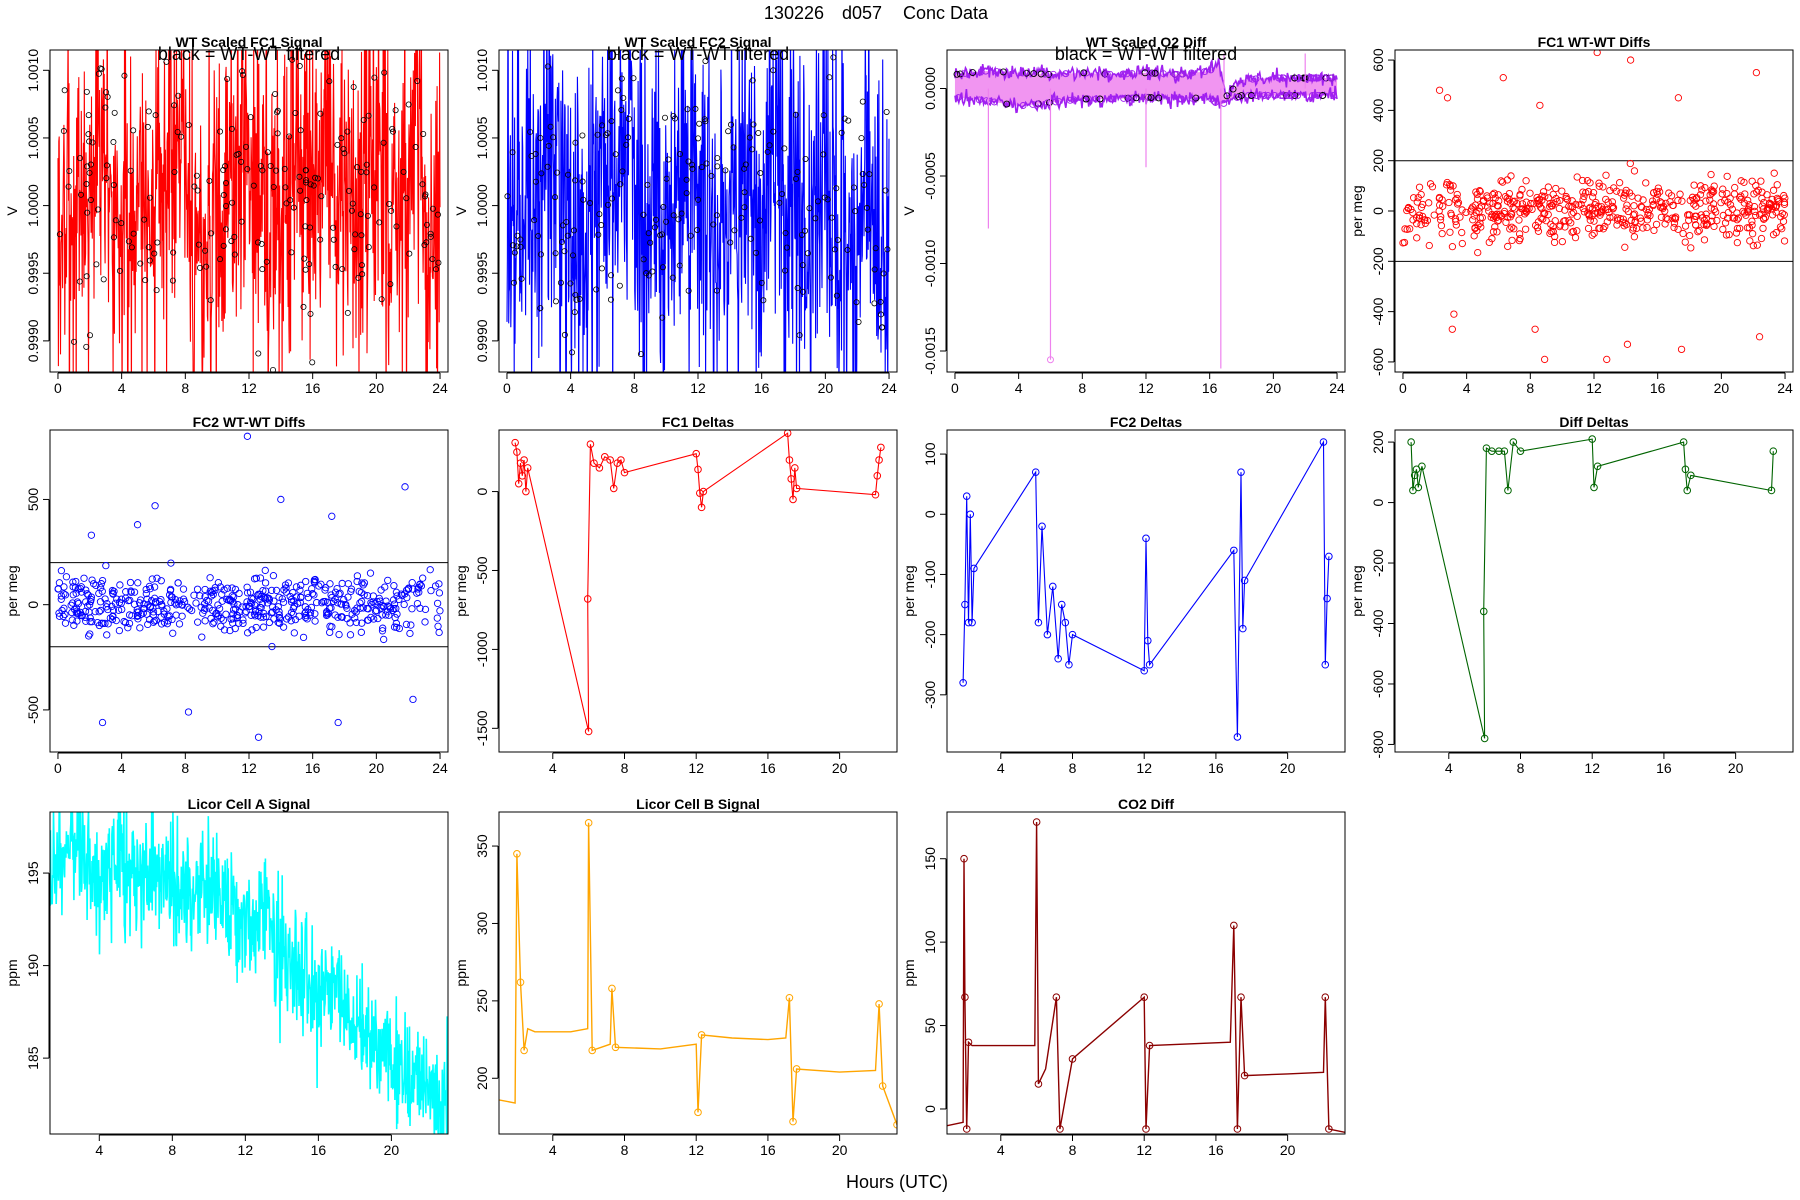 Image resolution: width=1800 pixels, height=1200 pixels. Describe the element at coordinates (1756, 72) in the screenshot. I see `chart-fc1-wt-diffs-outlier-point` at that location.